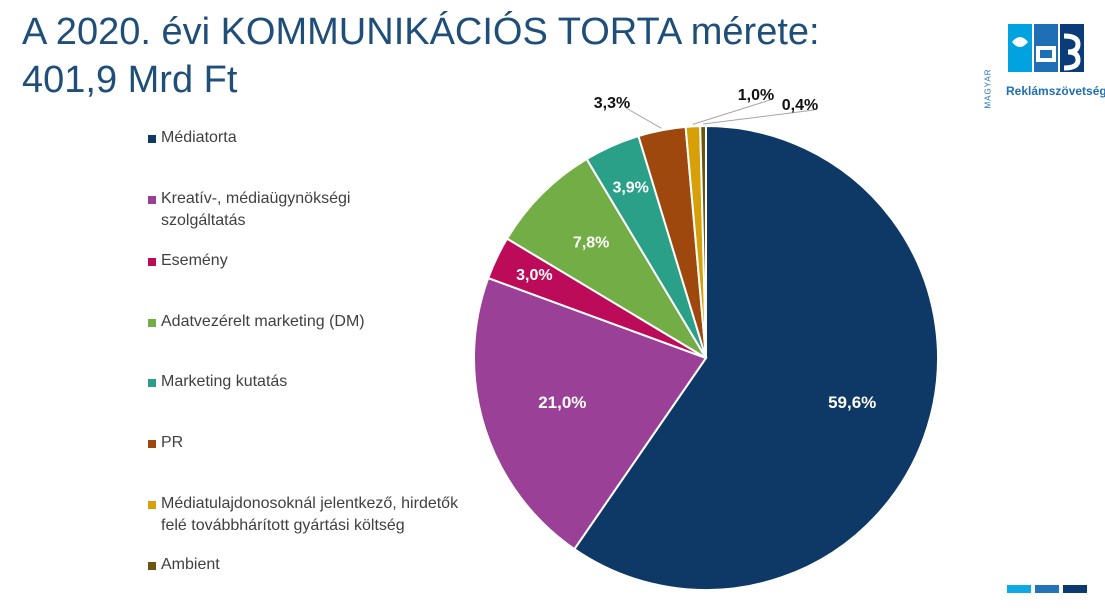 The width and height of the screenshot is (1105, 612). I want to click on footer-bar-light, so click(1019, 589).